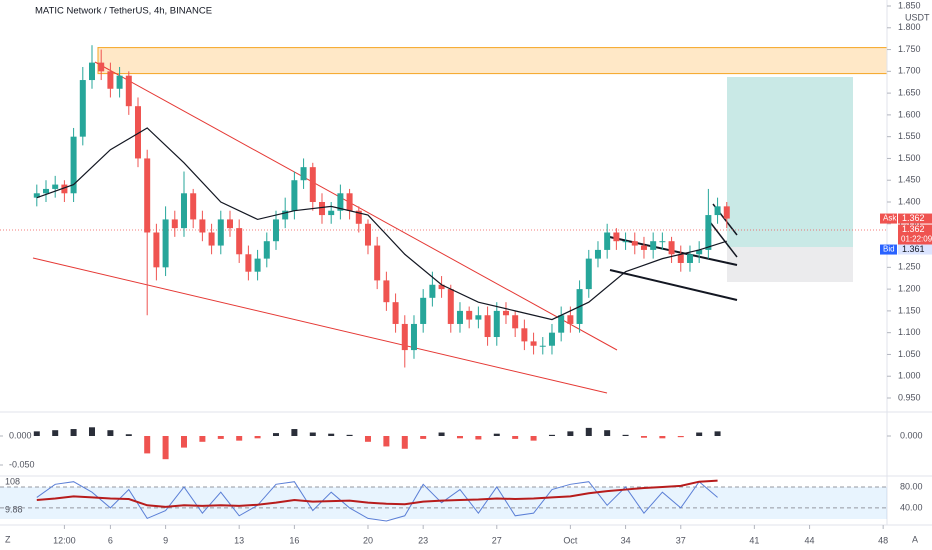 This screenshot has height=550, width=932. Describe the element at coordinates (909, 49) in the screenshot. I see `y-tick-label: 1.750` at that location.